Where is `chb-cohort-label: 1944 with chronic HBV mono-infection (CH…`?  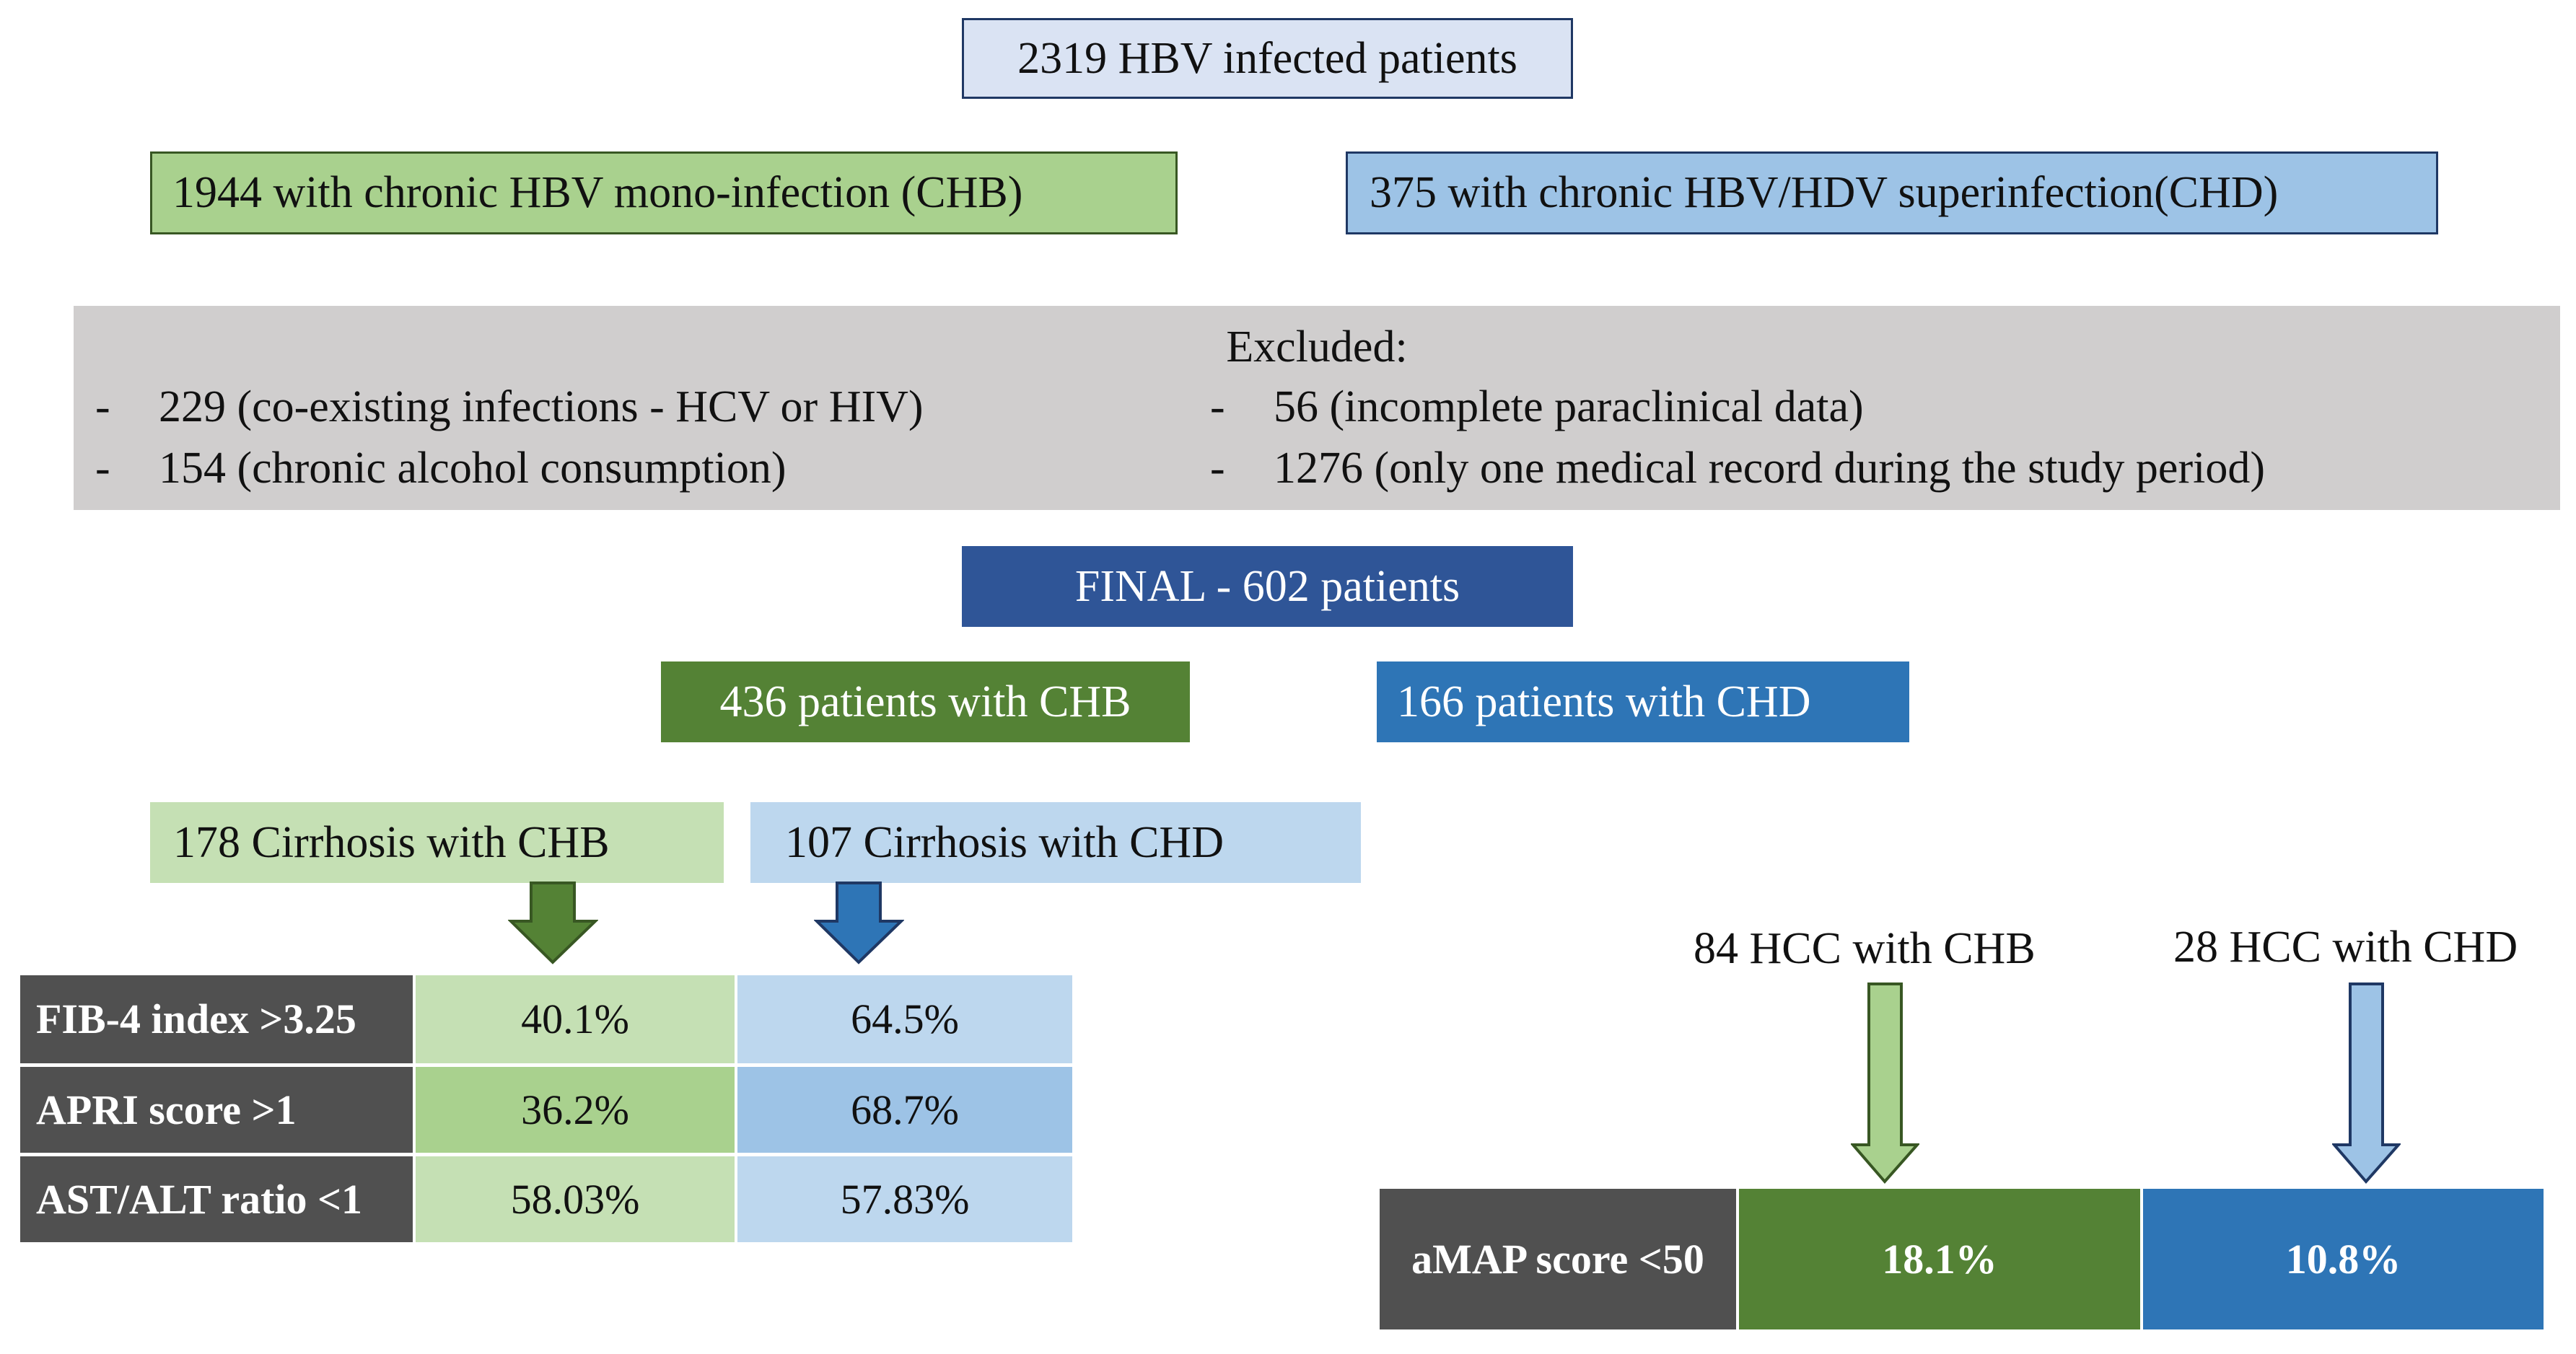
chb-cohort-label: 1944 with chronic HBV mono-infection (CH… is located at coordinates (597, 193).